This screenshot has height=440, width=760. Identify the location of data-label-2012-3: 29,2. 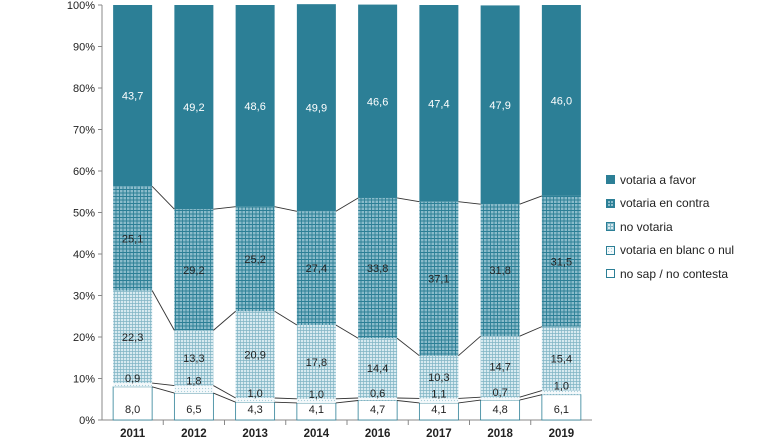
(193, 271).